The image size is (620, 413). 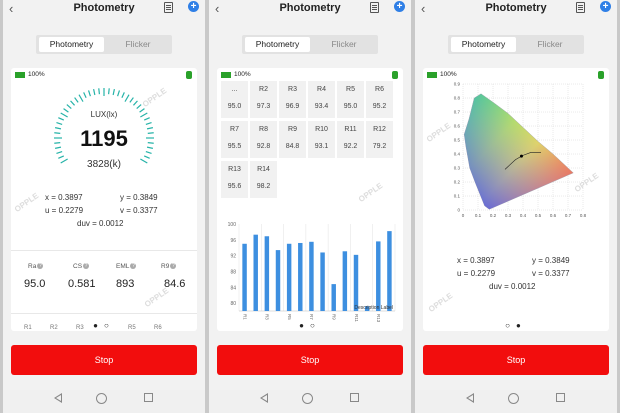 What do you see at coordinates (448, 74) in the screenshot?
I see `battery-level: 100%` at bounding box center [448, 74].